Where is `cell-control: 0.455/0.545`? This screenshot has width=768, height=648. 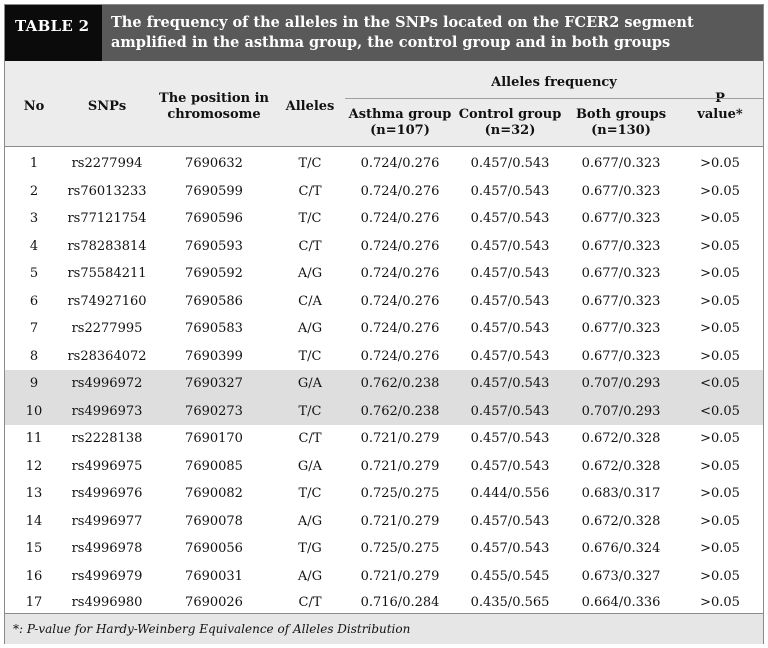
cell-control: 0.455/0.545 is located at coordinates (510, 576).